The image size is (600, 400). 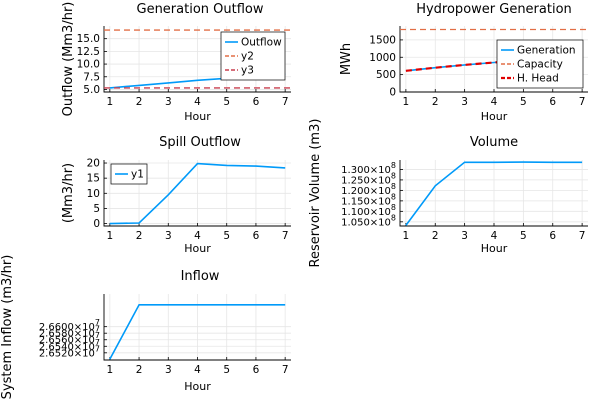 I want to click on series-line-y1, so click(x=197, y=193).